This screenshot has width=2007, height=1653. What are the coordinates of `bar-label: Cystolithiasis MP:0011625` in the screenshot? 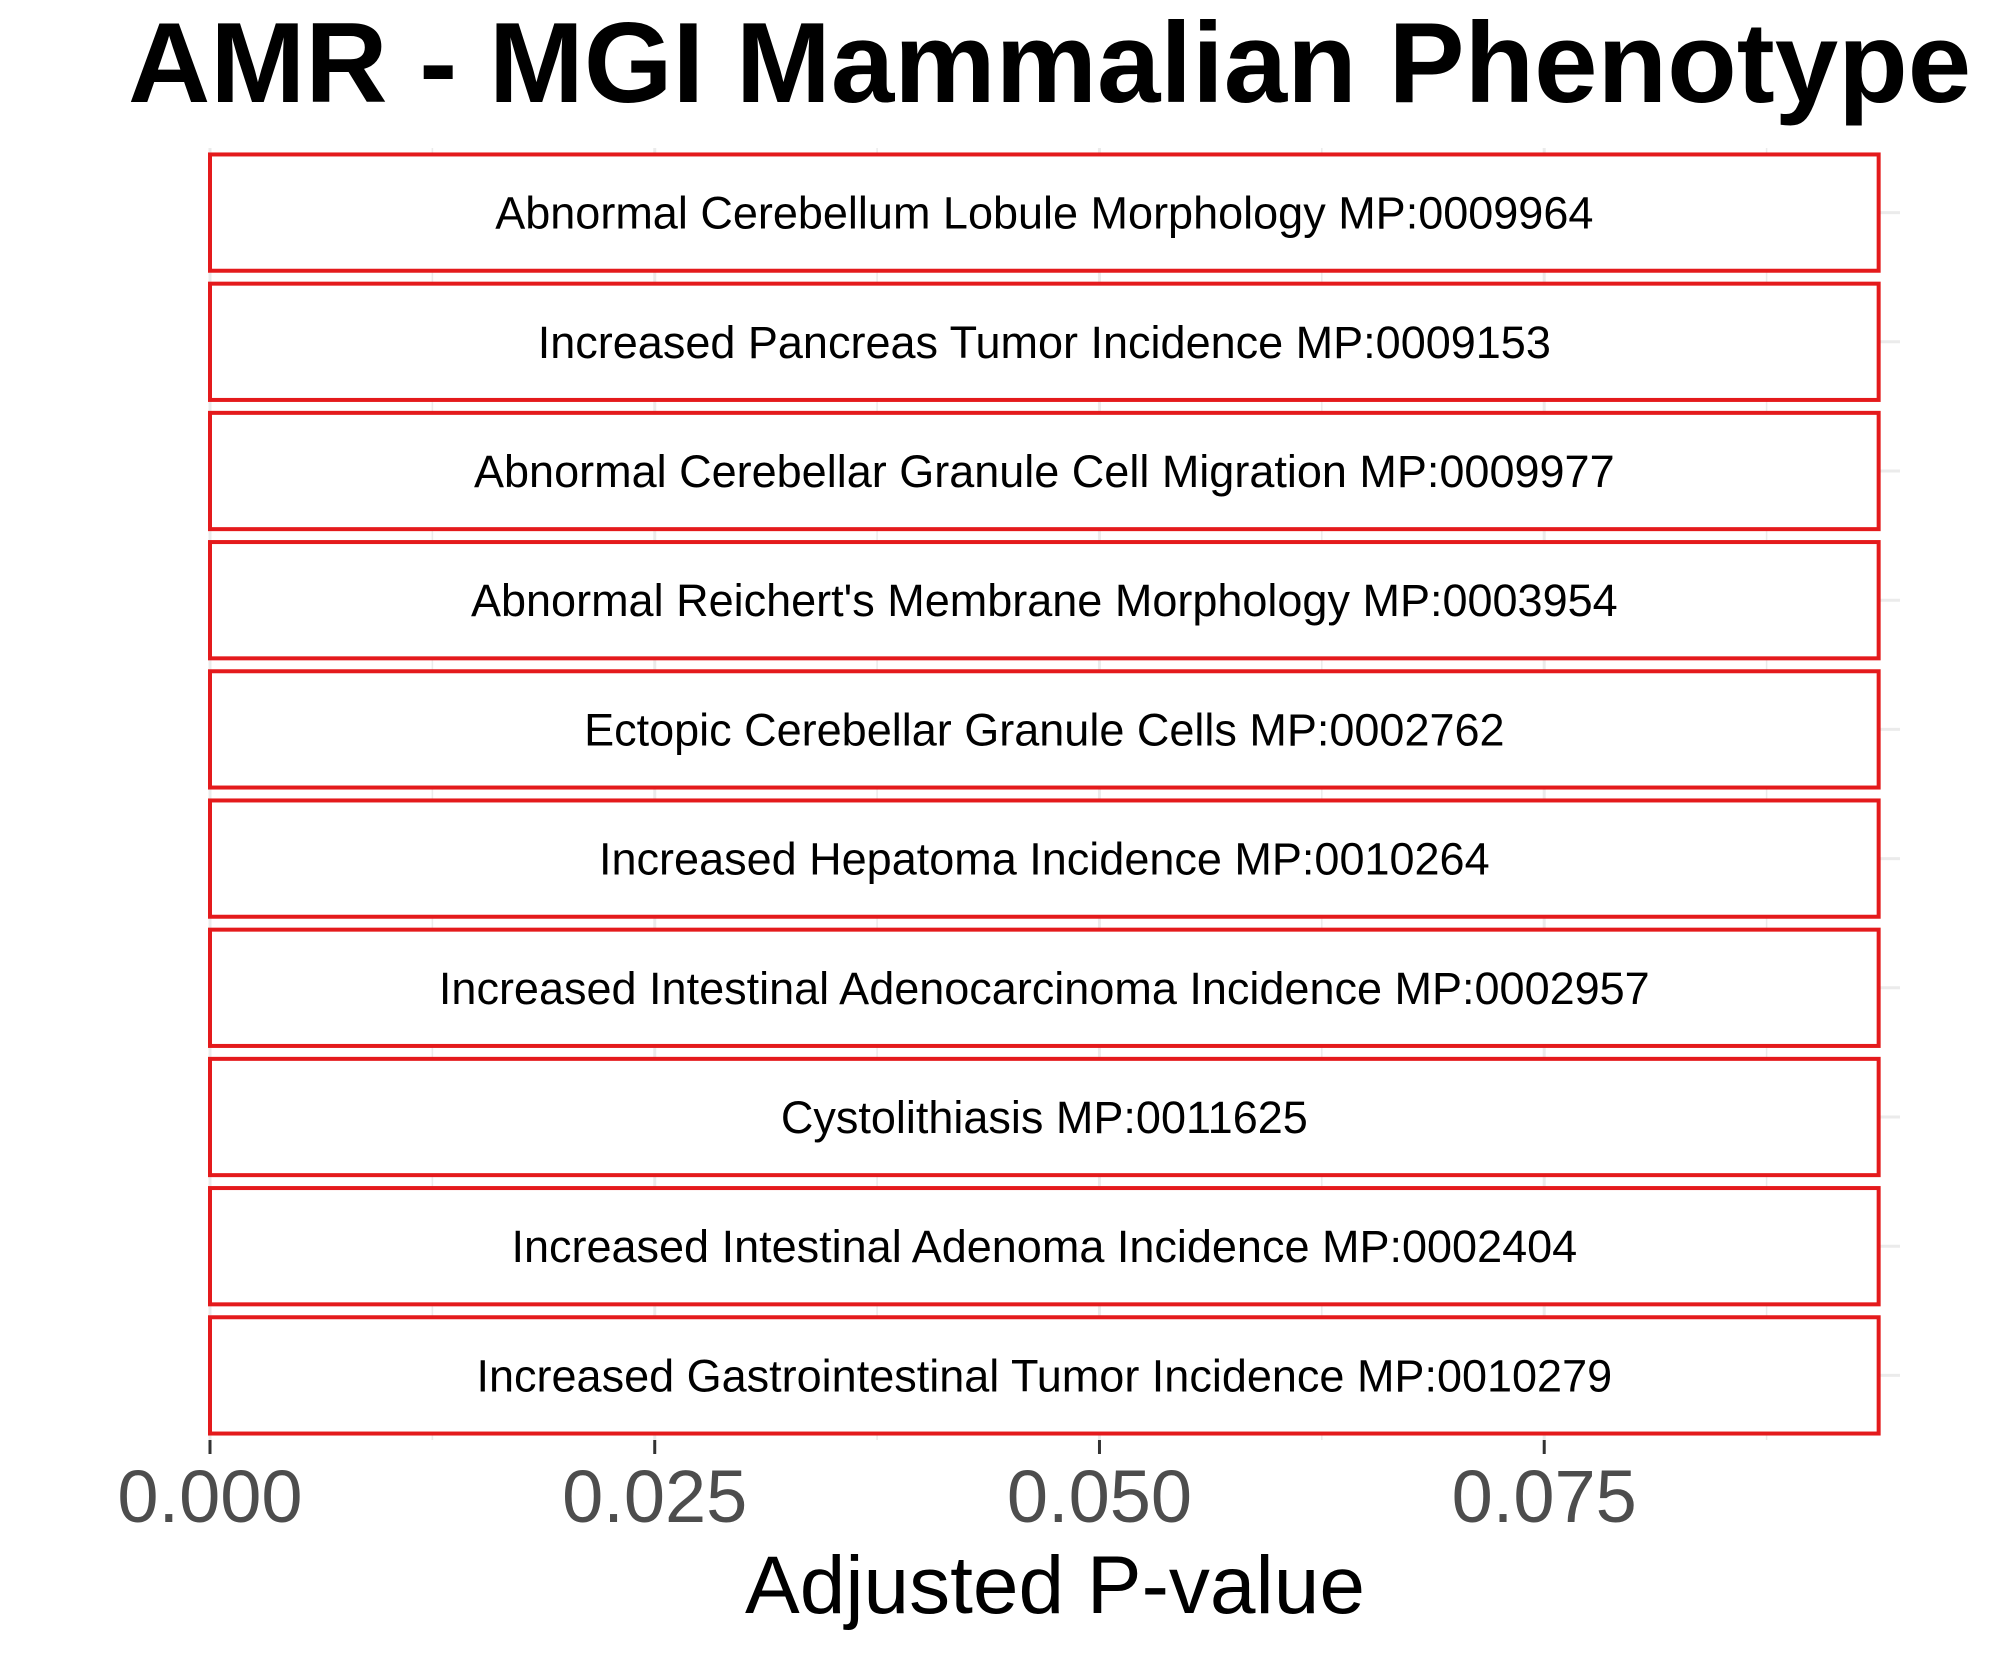 It's located at (1044, 1117).